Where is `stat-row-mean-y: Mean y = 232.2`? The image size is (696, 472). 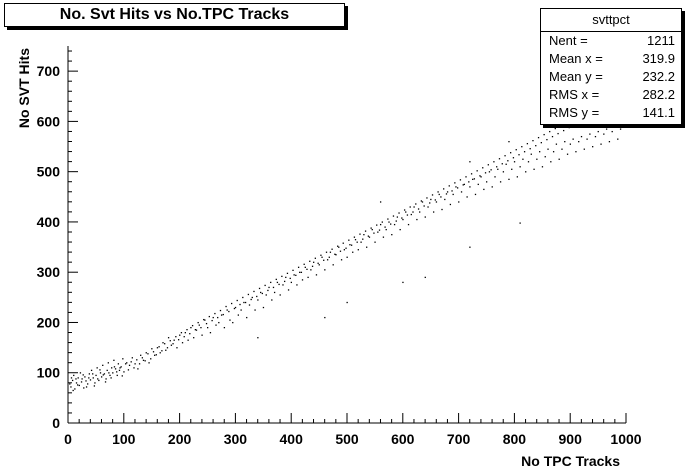 stat-row-mean-y: Mean y = 232.2 is located at coordinates (611, 77).